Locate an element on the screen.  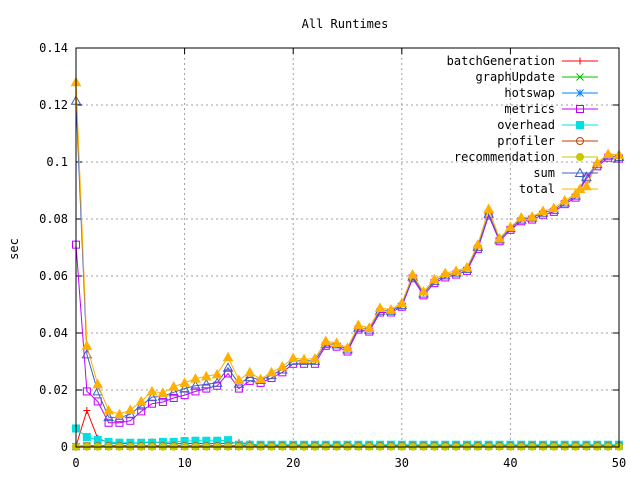
data-point-overhead is located at coordinates (86, 437).